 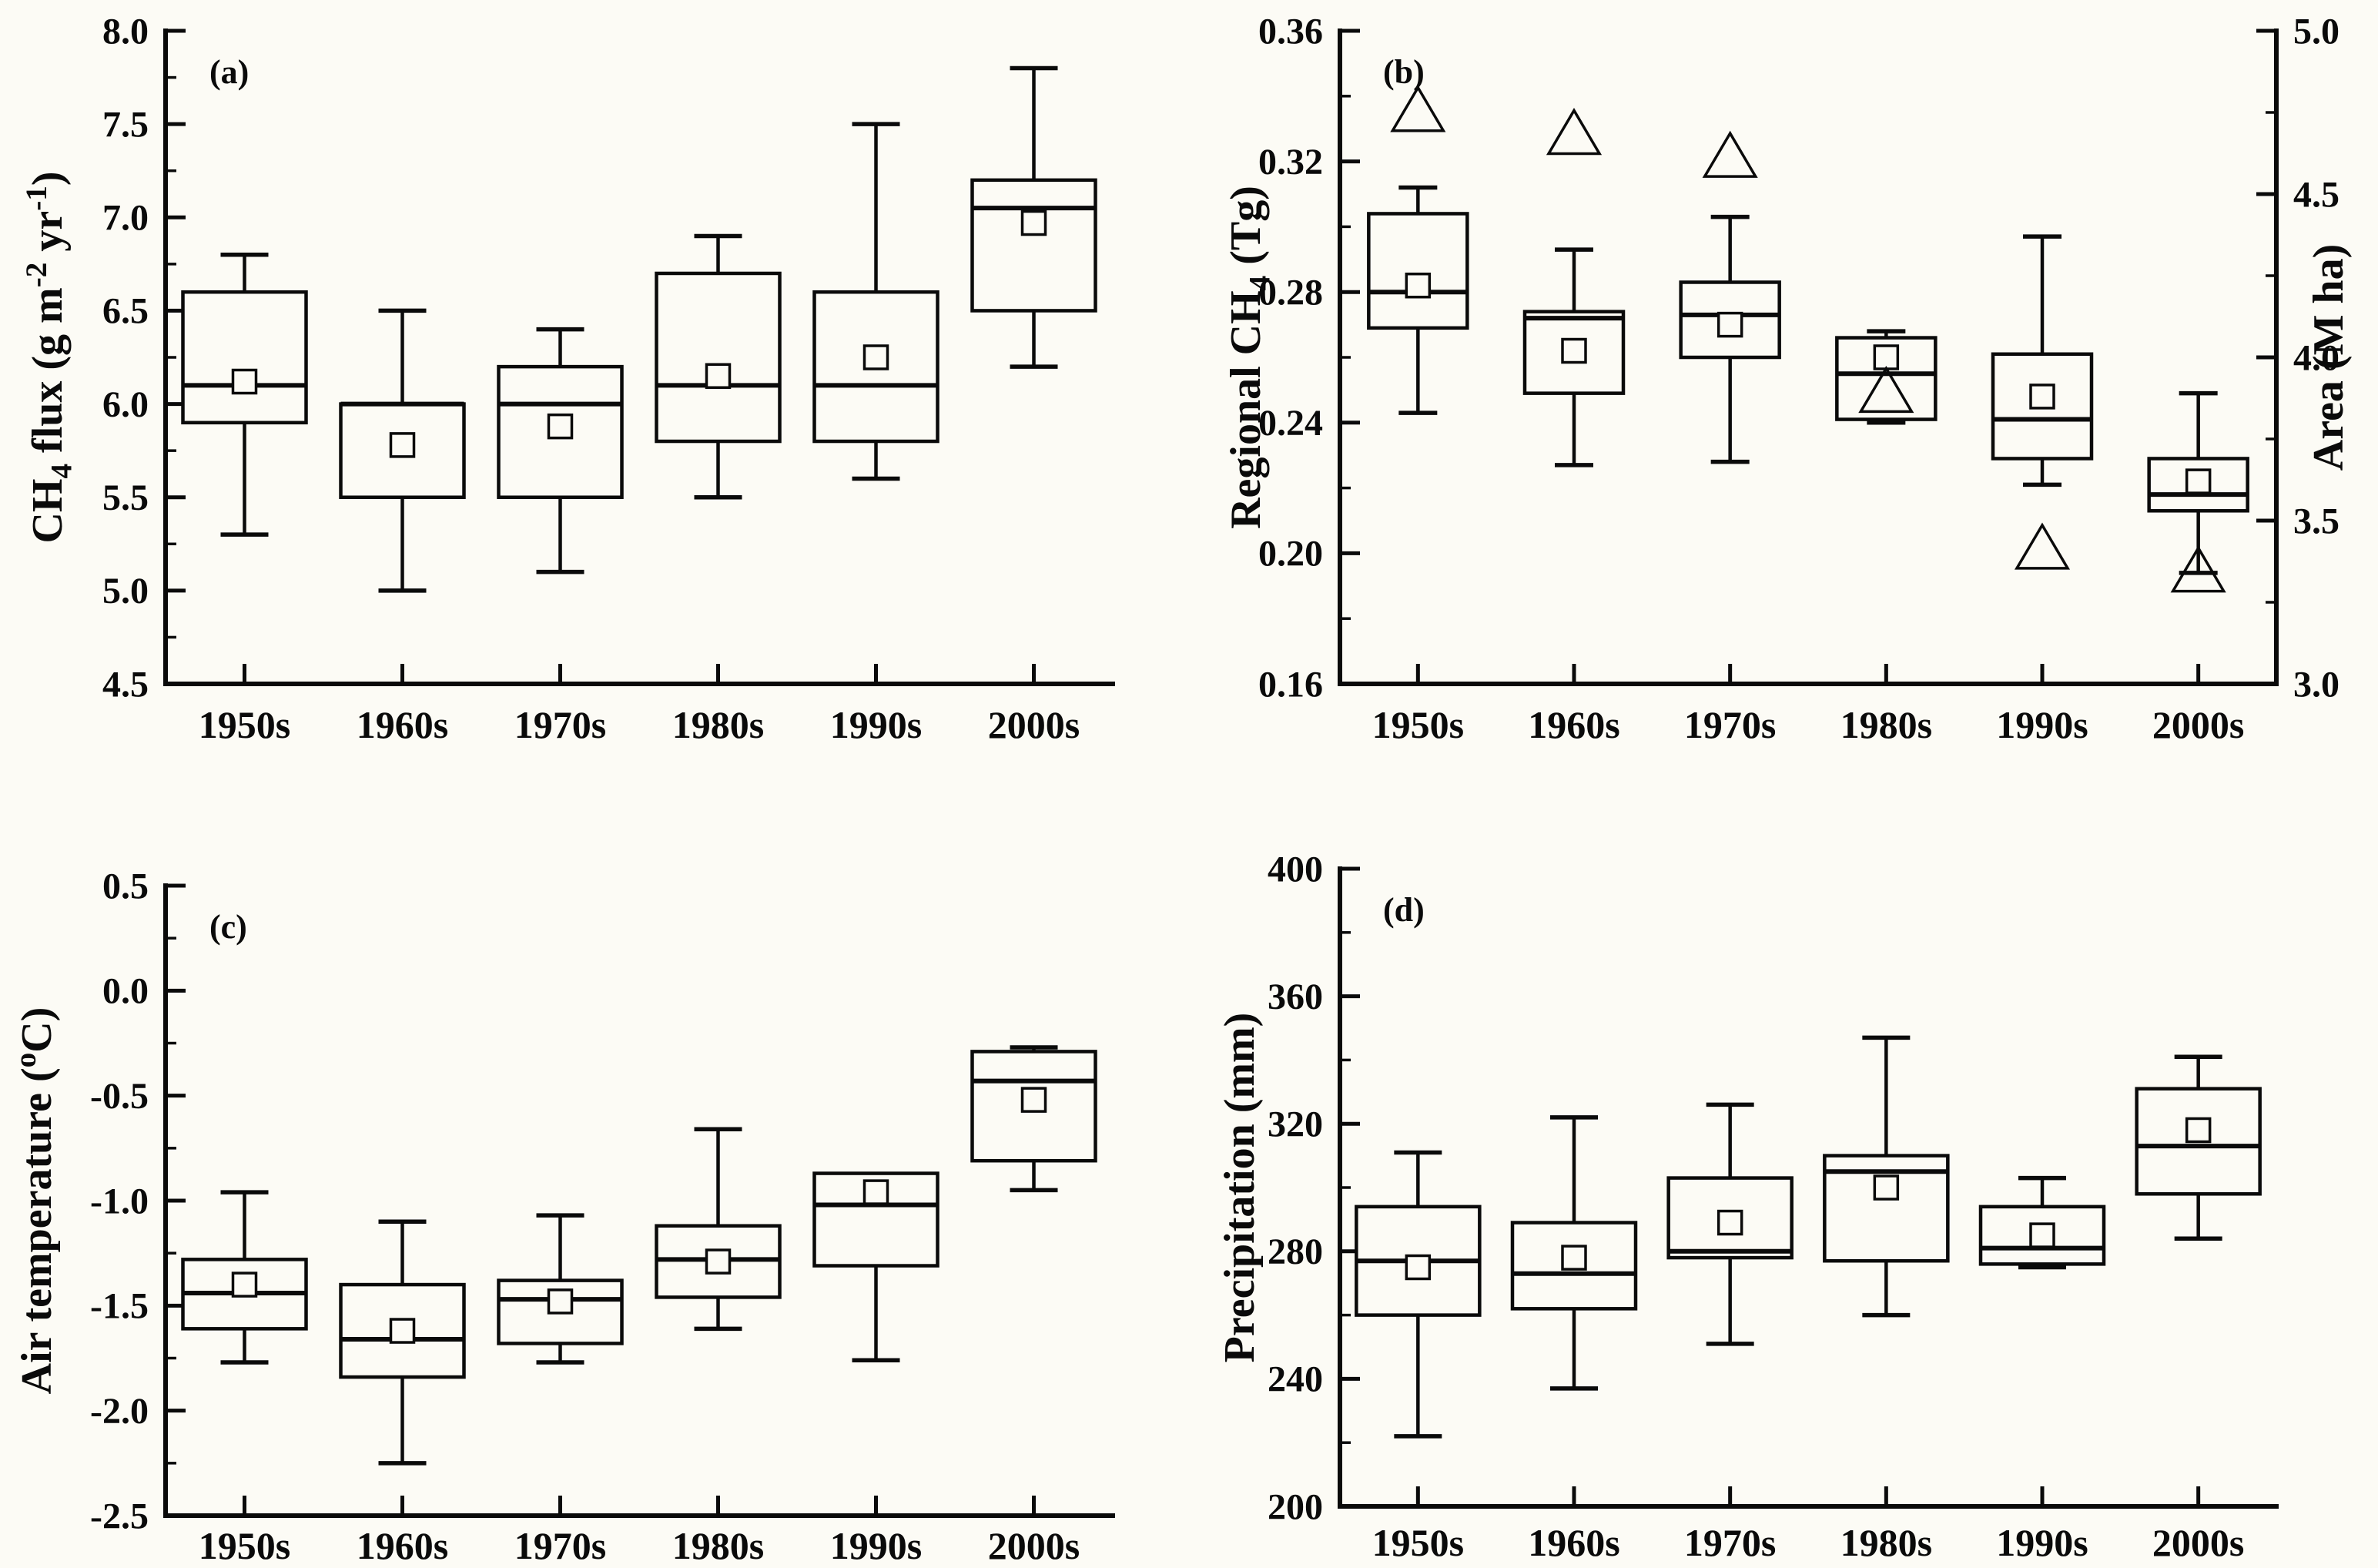 What do you see at coordinates (2042, 546) in the screenshot?
I see `area-triangle-1990s` at bounding box center [2042, 546].